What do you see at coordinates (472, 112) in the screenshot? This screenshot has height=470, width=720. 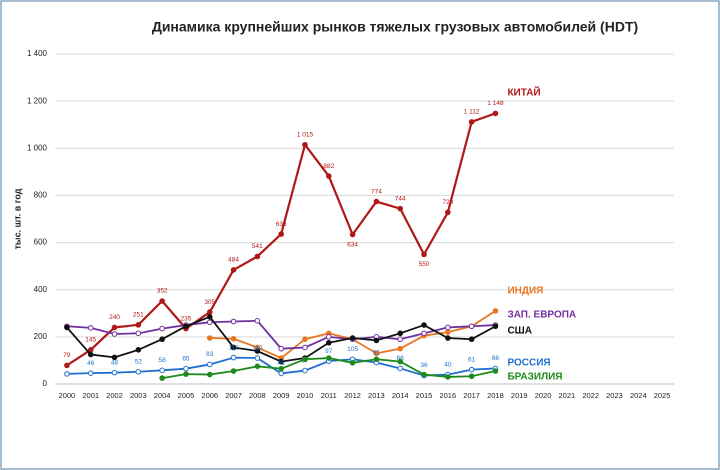 I see `data-label: 1 112` at bounding box center [472, 112].